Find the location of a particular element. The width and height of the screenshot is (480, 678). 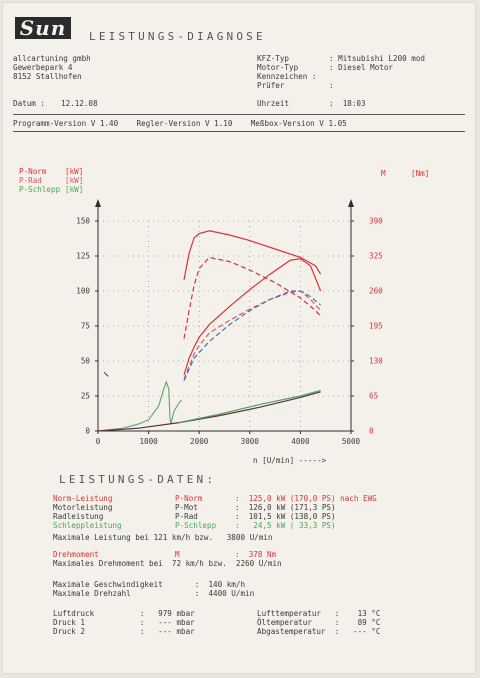

legend-prad-unit: [kW] is located at coordinates (74, 180).